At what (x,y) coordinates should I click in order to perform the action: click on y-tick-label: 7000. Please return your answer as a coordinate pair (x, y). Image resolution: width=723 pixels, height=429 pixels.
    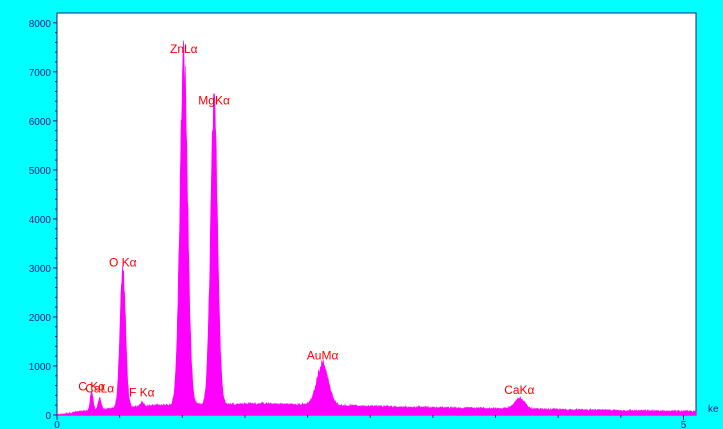
    Looking at the image, I should click on (40, 73).